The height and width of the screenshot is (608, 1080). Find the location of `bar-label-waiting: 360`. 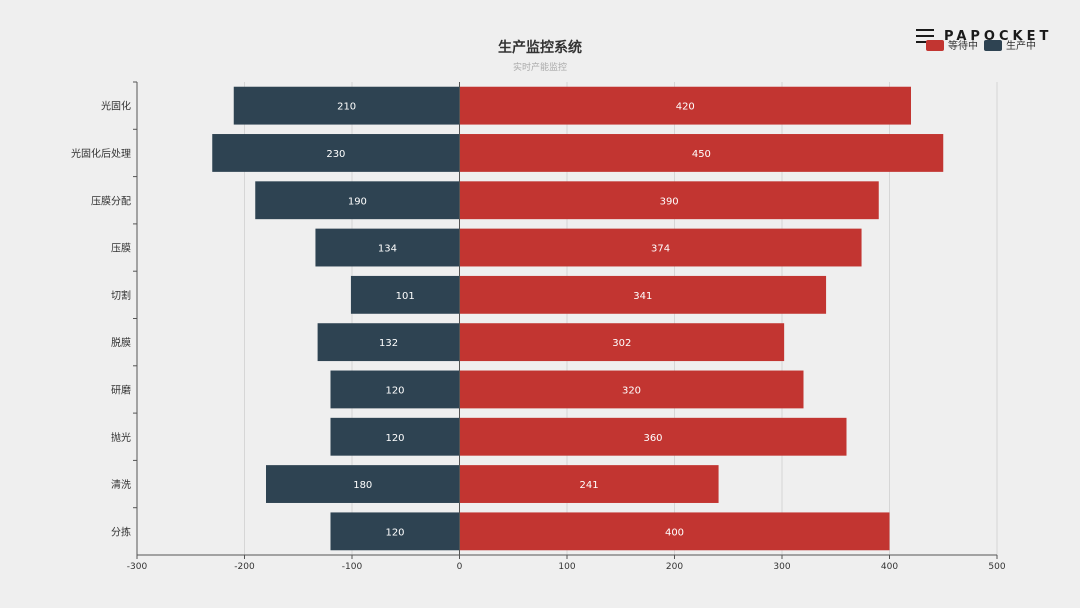

bar-label-waiting: 360 is located at coordinates (652, 438).